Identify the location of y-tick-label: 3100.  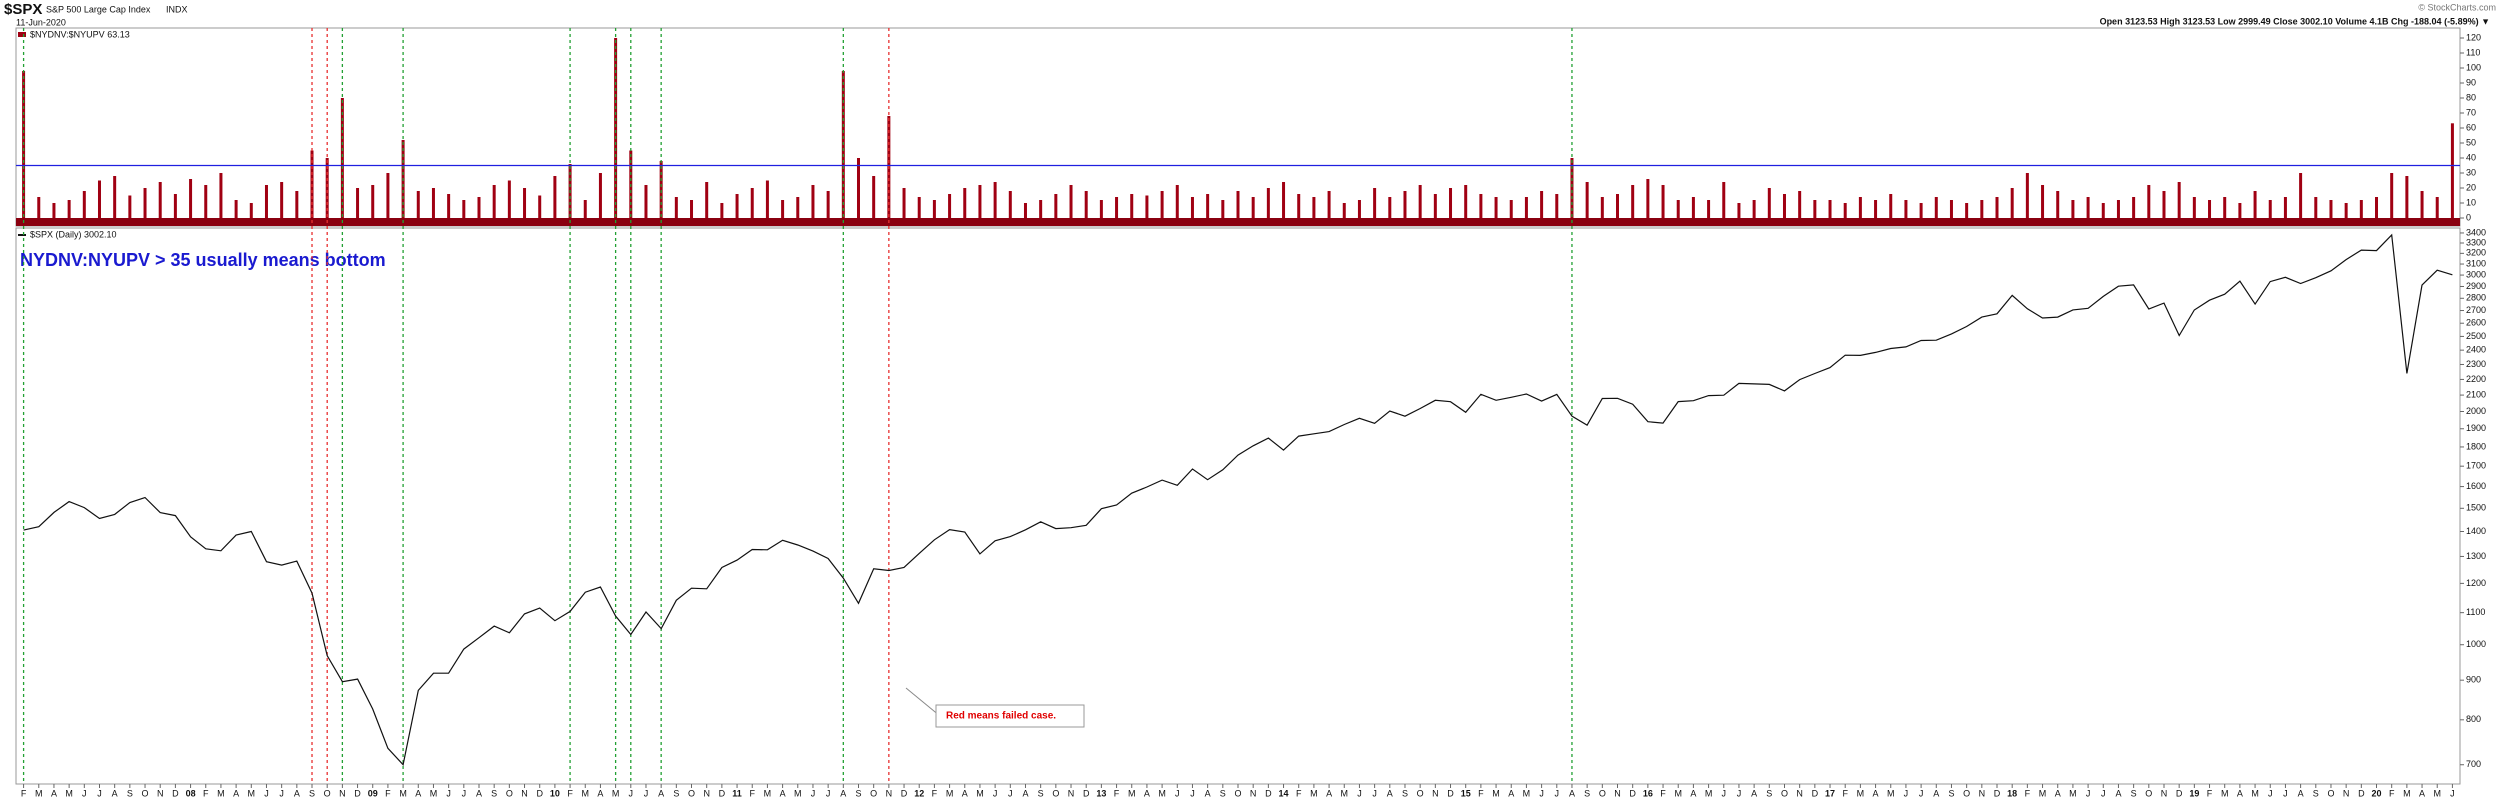
(2476, 263).